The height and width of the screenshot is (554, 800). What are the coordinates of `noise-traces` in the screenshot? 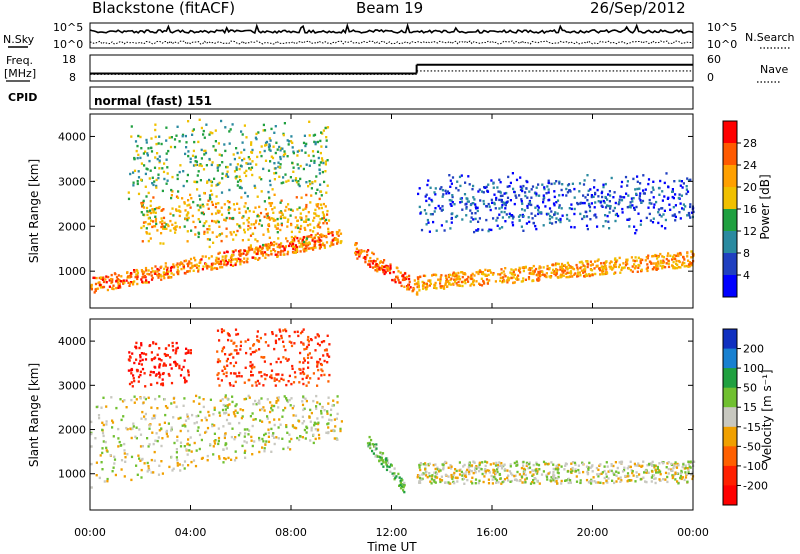 It's located at (391, 33).